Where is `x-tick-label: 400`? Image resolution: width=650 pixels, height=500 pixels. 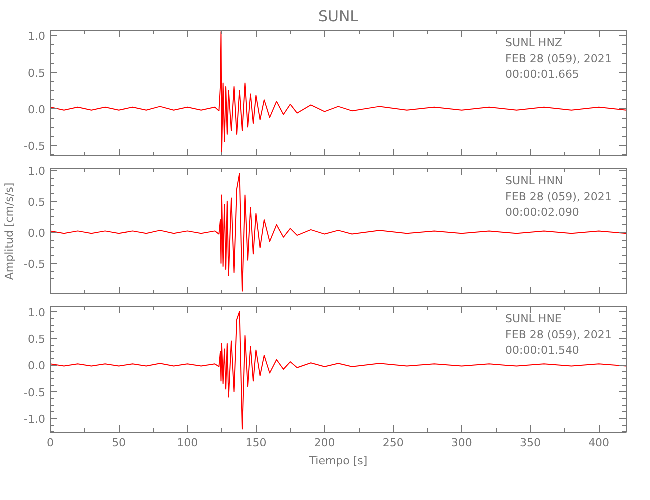
x-tick-label: 400 is located at coordinates (599, 443).